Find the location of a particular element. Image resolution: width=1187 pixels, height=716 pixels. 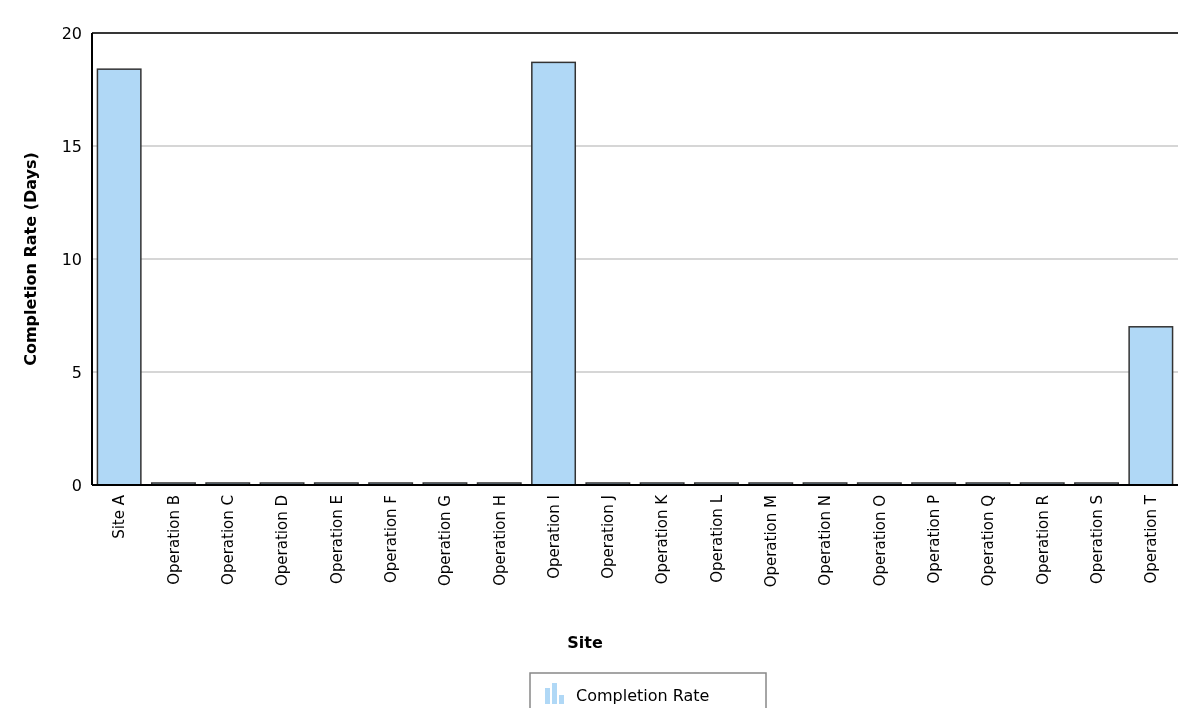

x-tick-label: Operation N is located at coordinates (825, 540).